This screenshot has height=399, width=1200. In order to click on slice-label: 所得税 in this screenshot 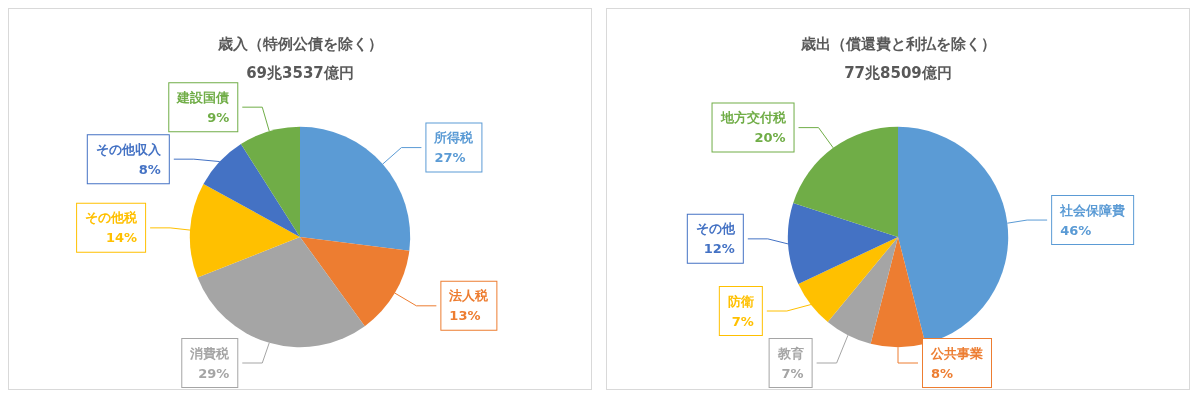, I will do `click(454, 138)`.